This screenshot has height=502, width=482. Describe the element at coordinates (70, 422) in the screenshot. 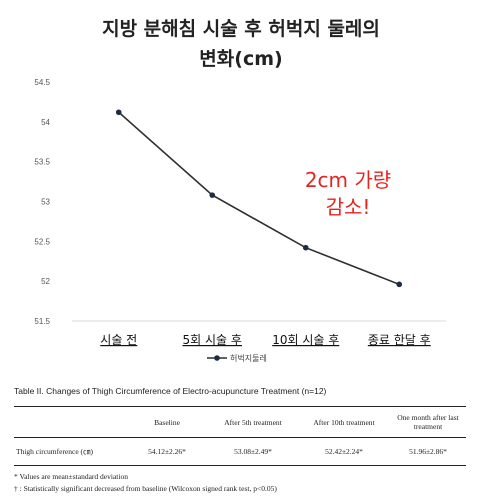

I see `table-header-blank` at that location.